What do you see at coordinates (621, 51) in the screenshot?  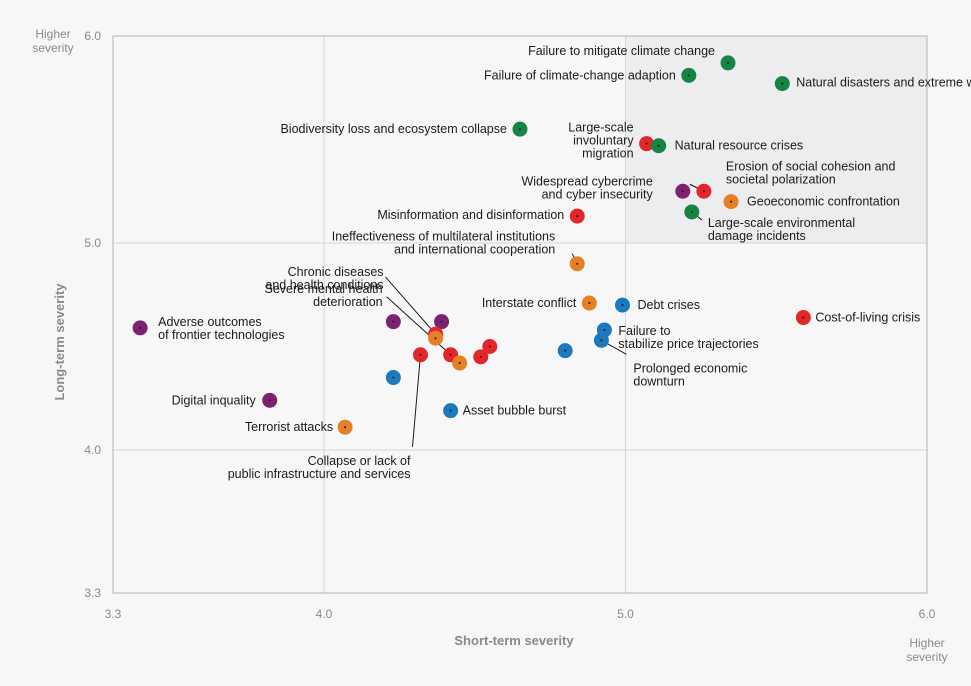 I see `point-label: Failure to mitigate climate change` at bounding box center [621, 51].